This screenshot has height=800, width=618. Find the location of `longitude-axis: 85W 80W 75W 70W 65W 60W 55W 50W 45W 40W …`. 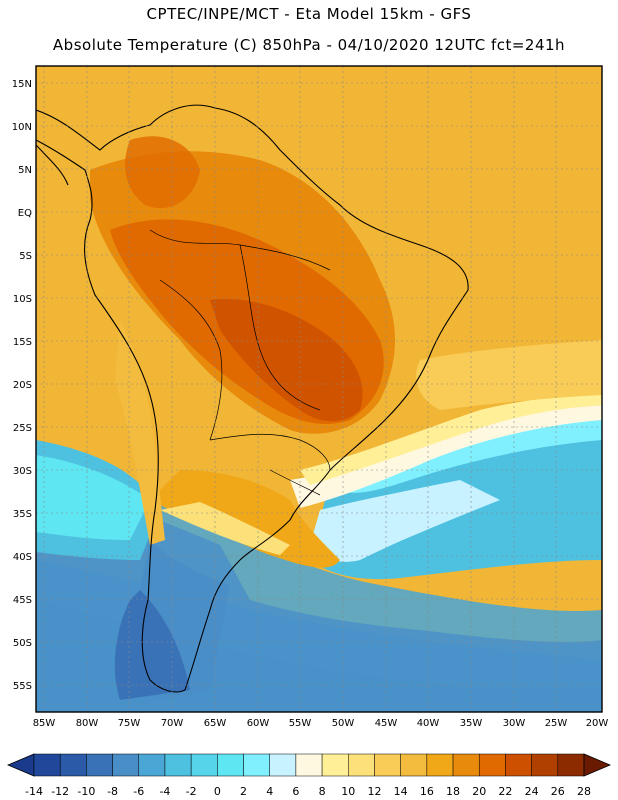

longitude-axis: 85W 80W 75W 70W 65W 60W 55W 50W 45W 40W … is located at coordinates (321, 723).